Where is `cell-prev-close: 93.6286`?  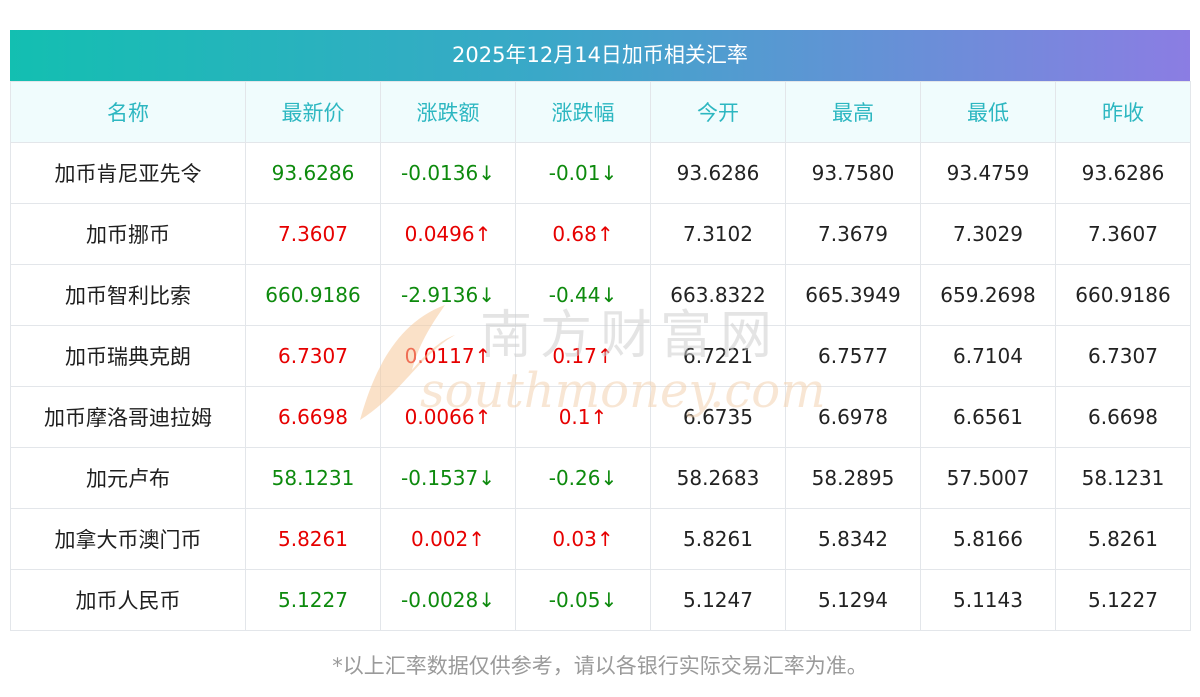
cell-prev-close: 93.6286 is located at coordinates (1123, 173).